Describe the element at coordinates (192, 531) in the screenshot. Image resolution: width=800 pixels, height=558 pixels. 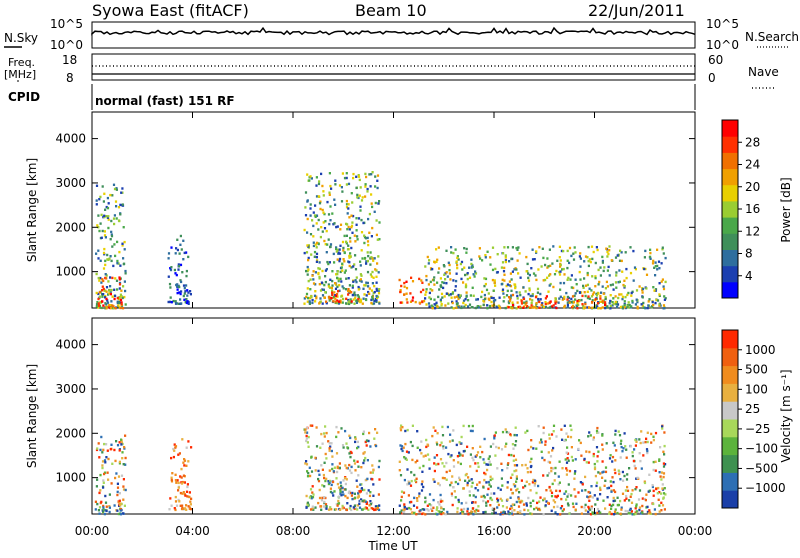
I see `x-tick-label: 04:00` at that location.